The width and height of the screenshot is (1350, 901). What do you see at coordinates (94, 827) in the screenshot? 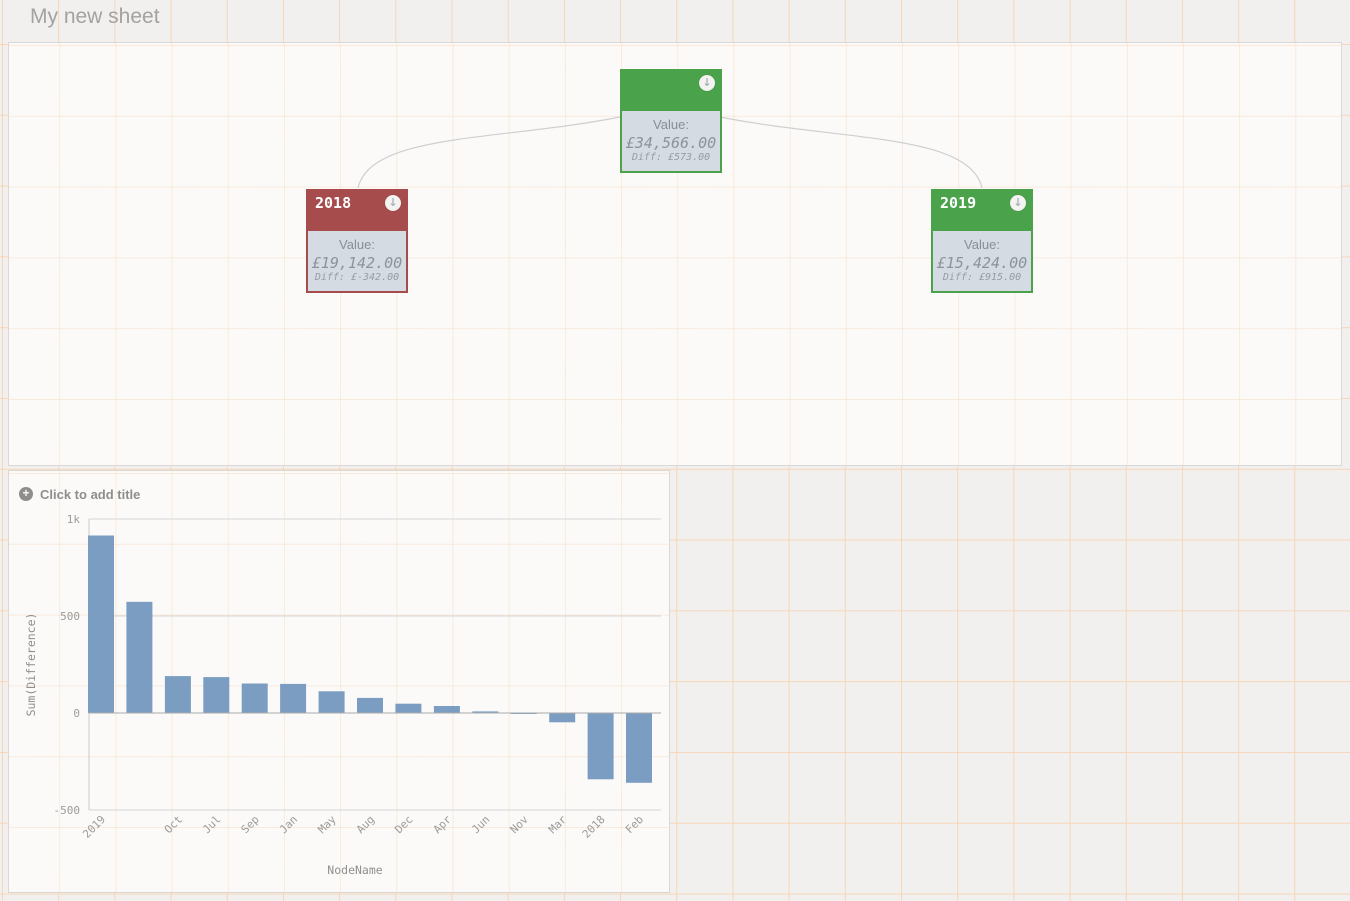
I see `x-tick-label: 2019` at bounding box center [94, 827].